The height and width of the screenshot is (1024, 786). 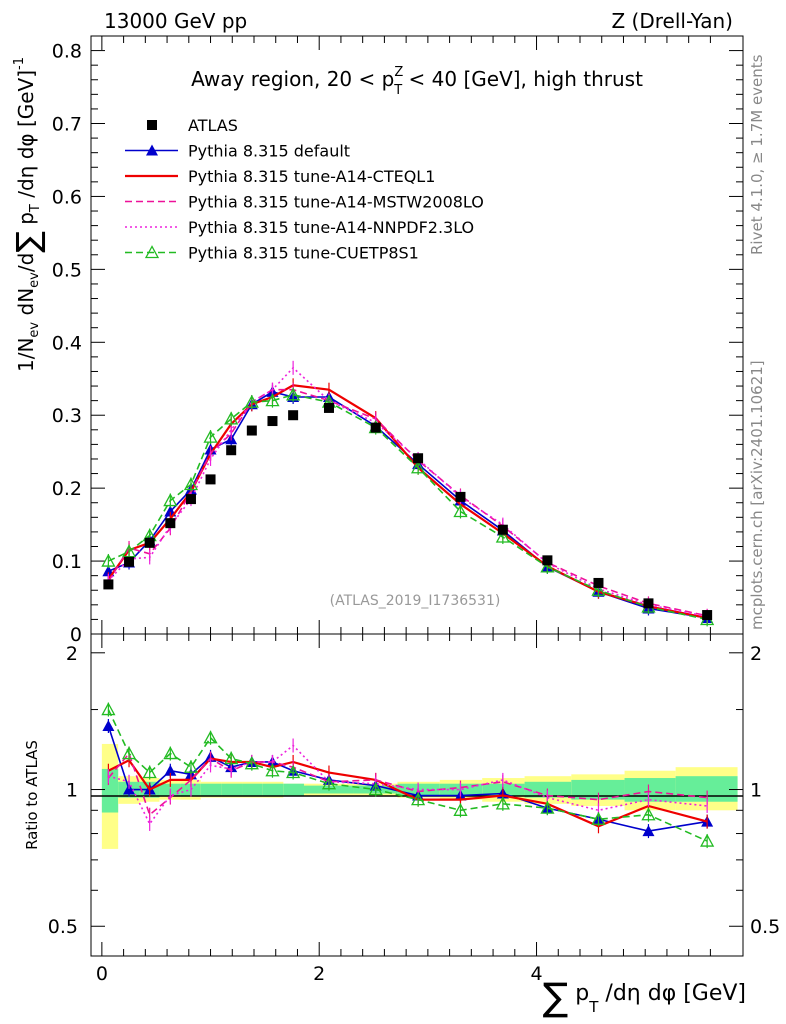 I want to click on lower-series, so click(x=408, y=775).